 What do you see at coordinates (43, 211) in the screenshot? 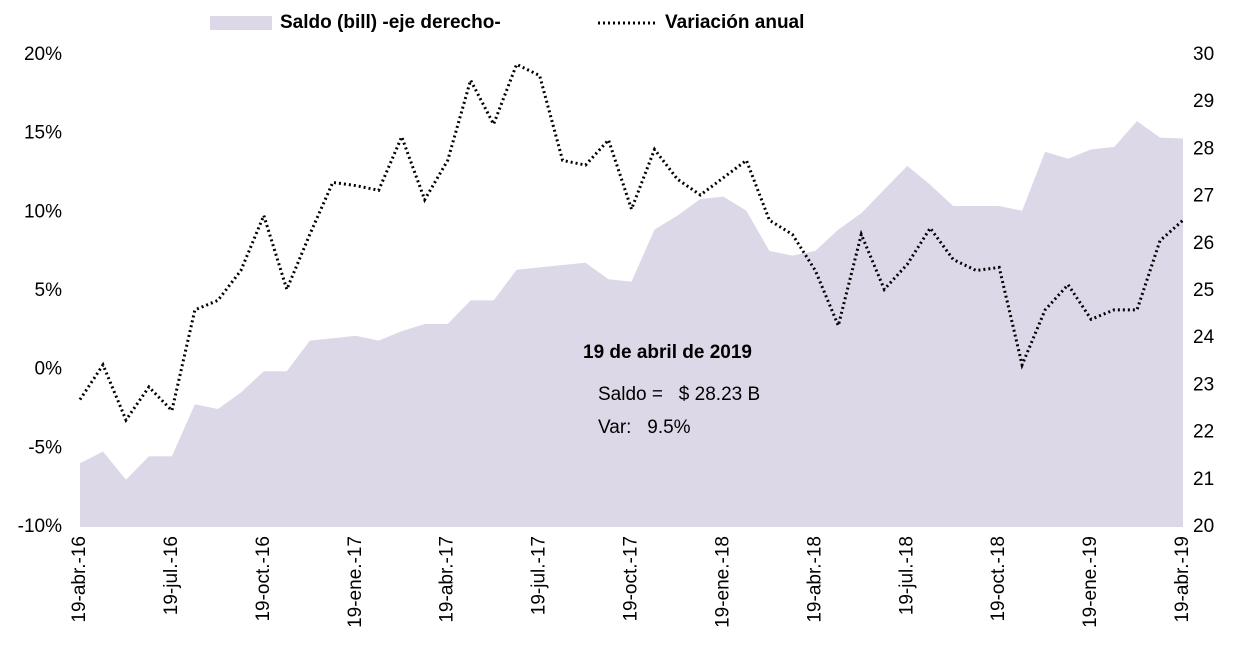
I see `y-tick-label: 10%` at bounding box center [43, 211].